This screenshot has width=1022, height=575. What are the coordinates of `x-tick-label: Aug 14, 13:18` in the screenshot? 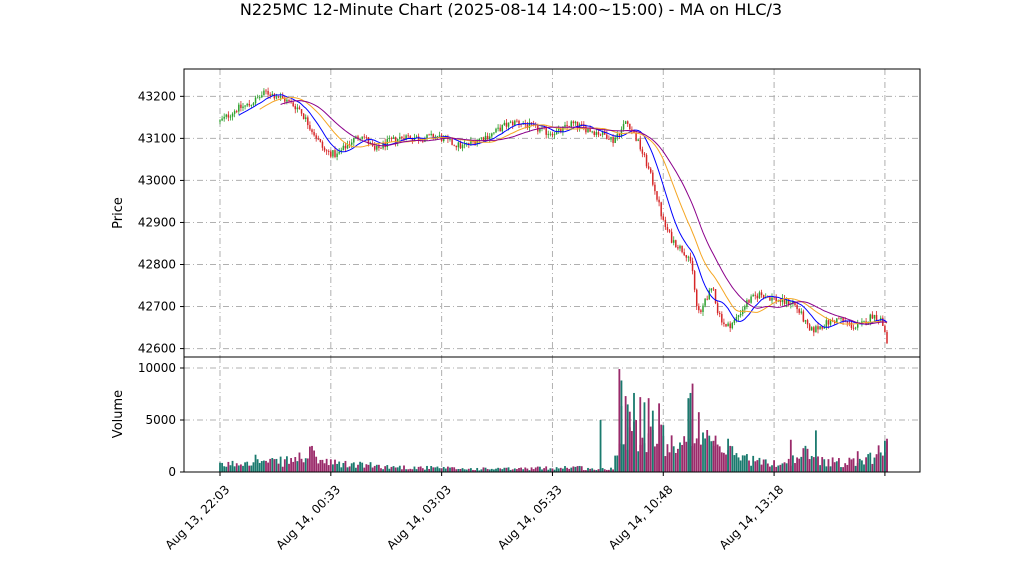 It's located at (752, 517).